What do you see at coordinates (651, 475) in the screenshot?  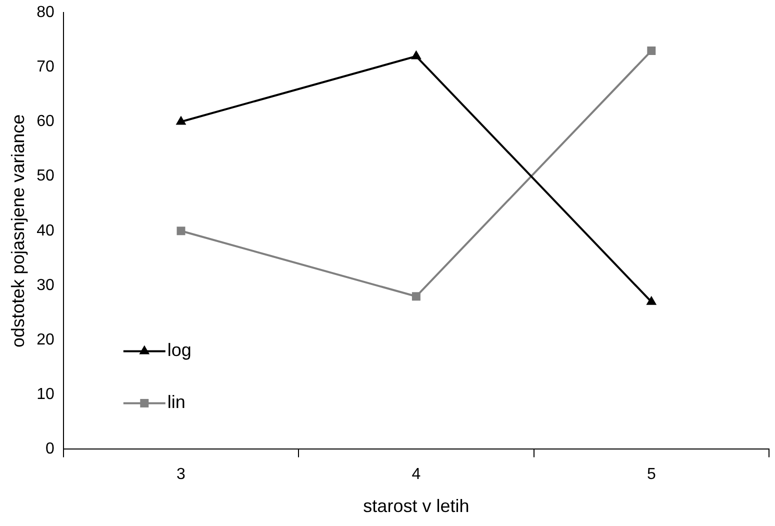 I see `x-tick-label: 5` at bounding box center [651, 475].